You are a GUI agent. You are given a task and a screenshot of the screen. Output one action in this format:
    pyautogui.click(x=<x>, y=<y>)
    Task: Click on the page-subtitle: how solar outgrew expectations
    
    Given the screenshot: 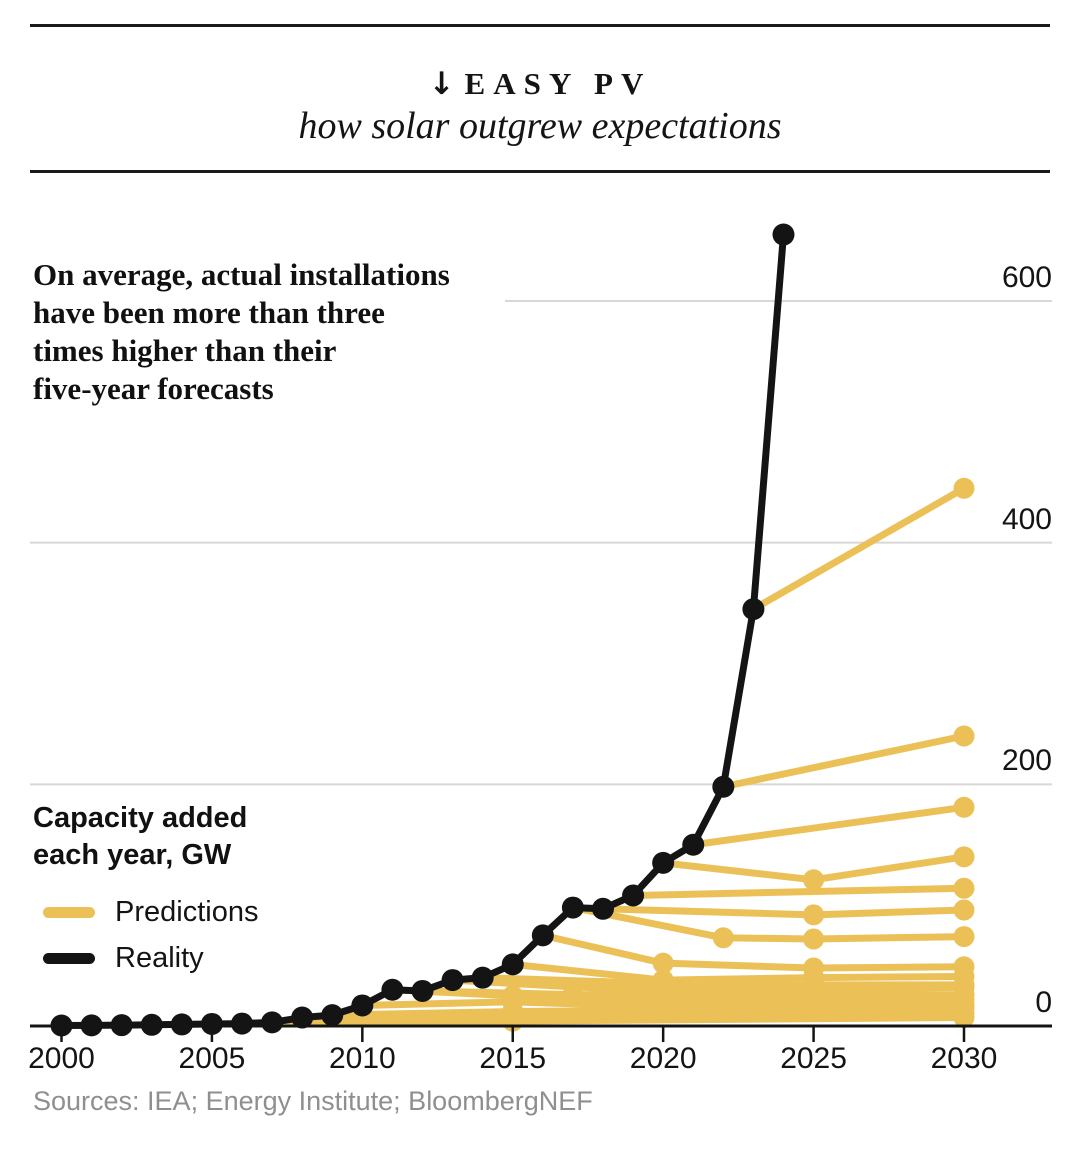 What is the action you would take?
    pyautogui.click(x=540, y=126)
    